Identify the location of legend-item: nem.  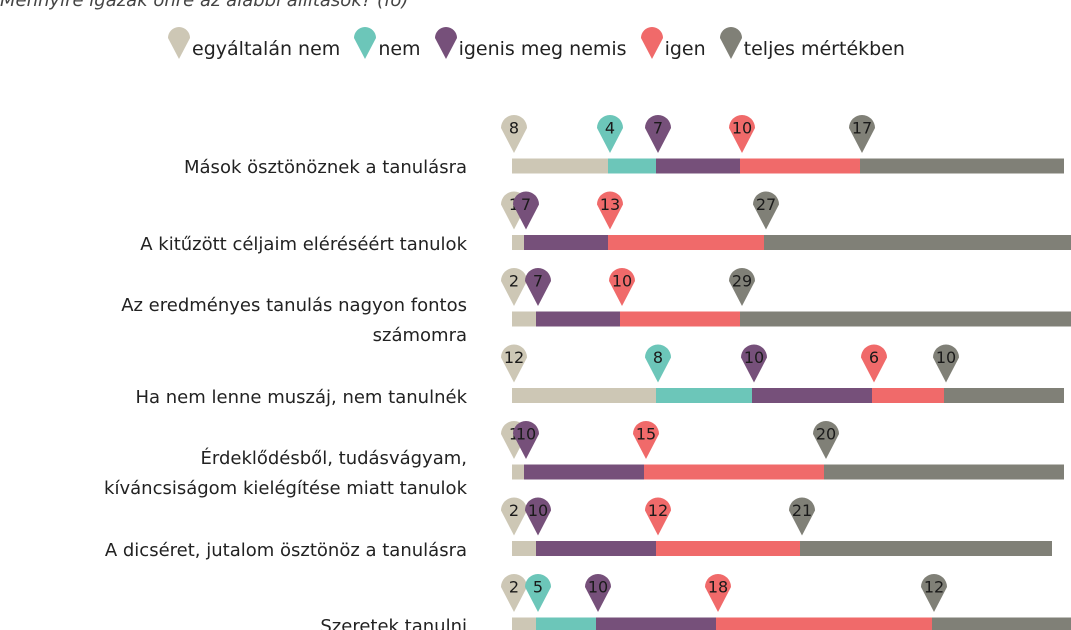
(386, 43).